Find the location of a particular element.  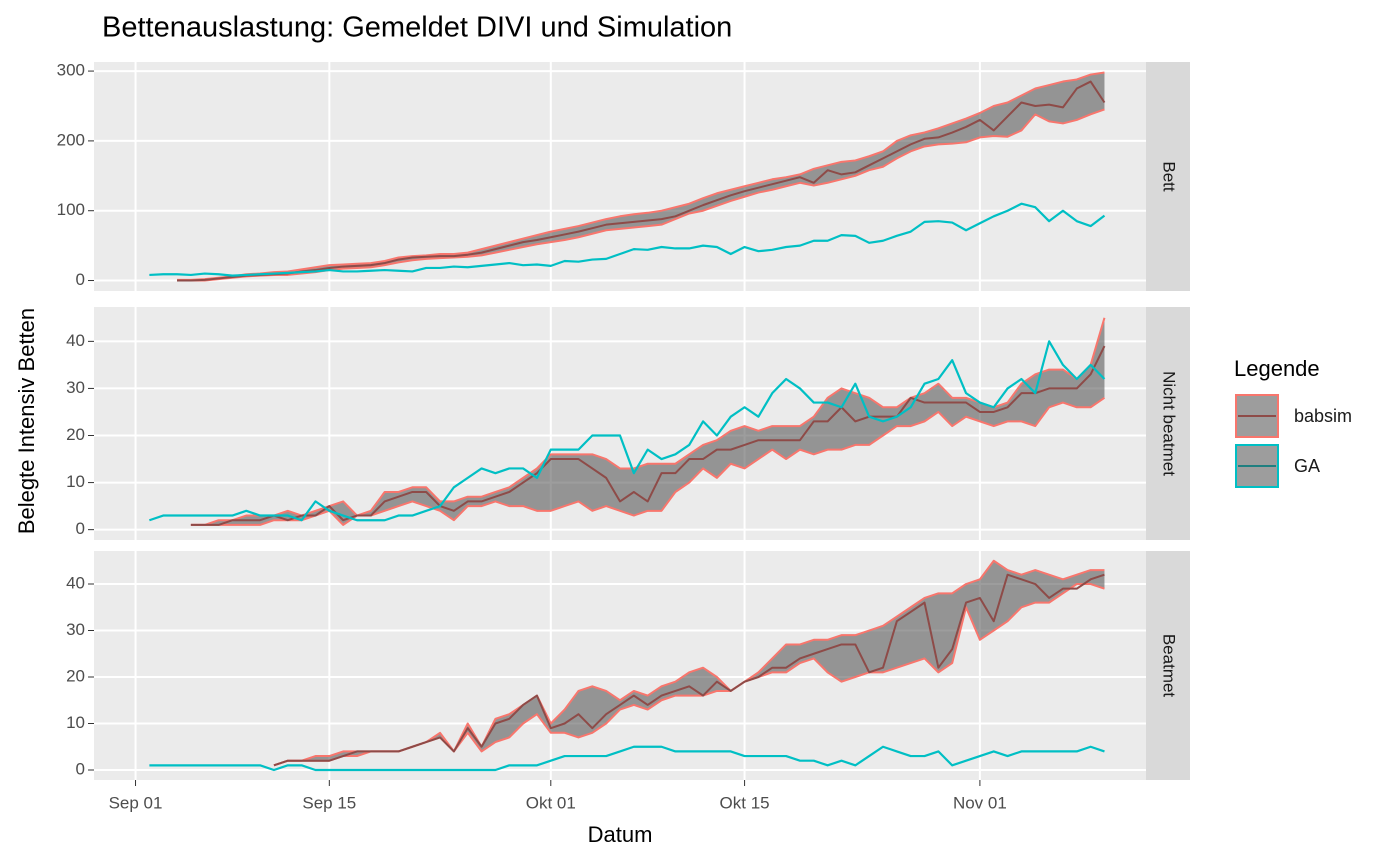

x-tick-label: Okt 15 is located at coordinates (745, 802).